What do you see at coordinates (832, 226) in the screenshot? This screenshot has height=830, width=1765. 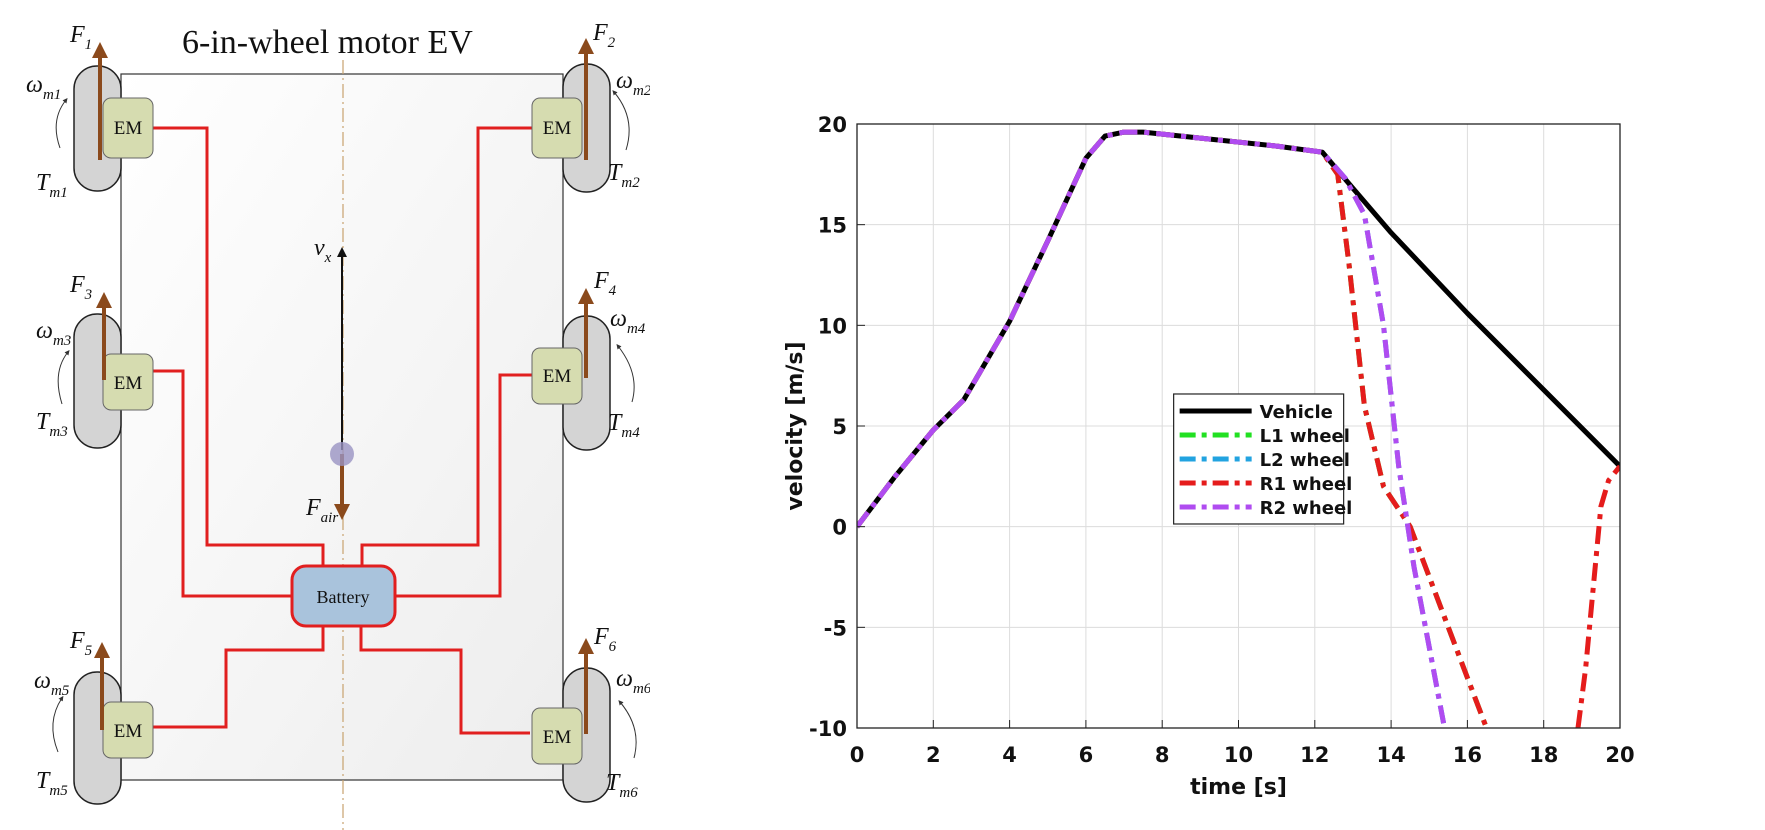 I see `y-tick-label: 15` at bounding box center [832, 226].